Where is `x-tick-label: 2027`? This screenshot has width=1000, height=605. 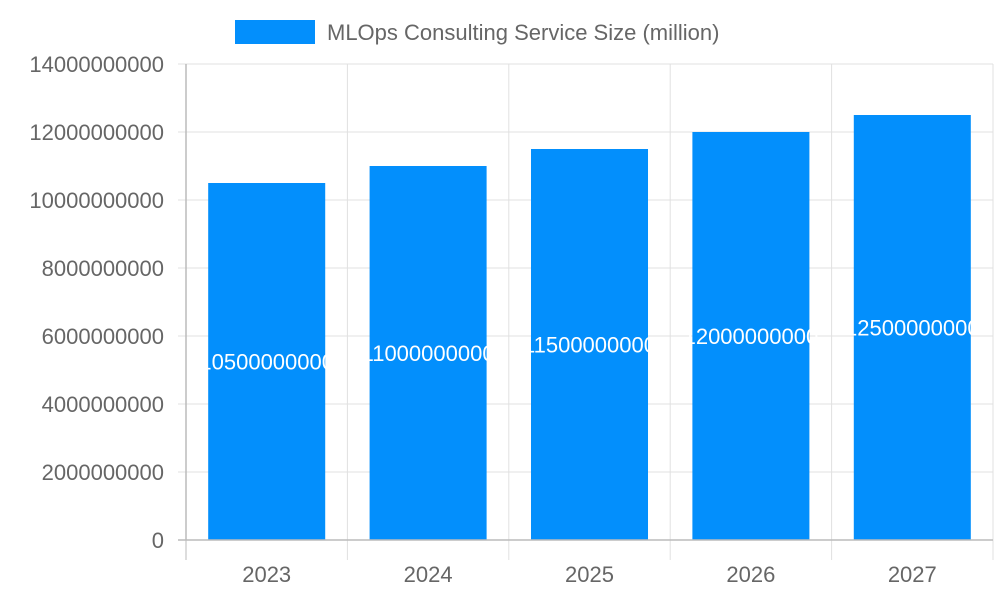
x-tick-label: 2027 is located at coordinates (912, 574).